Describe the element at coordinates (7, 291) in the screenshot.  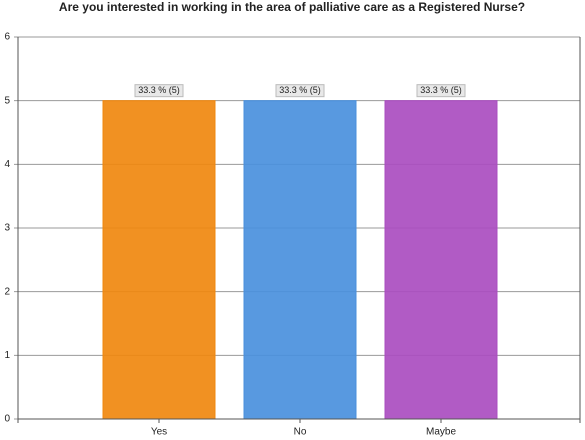
I see `y-tick-label: 2` at that location.